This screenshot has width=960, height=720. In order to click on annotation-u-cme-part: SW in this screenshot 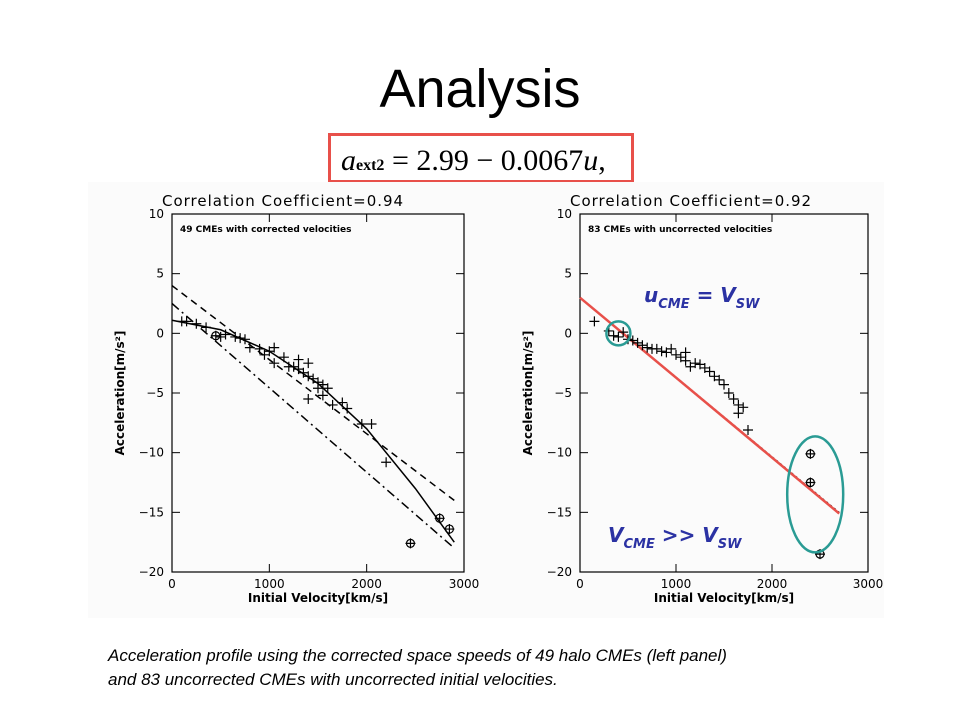, I will do `click(748, 304)`.